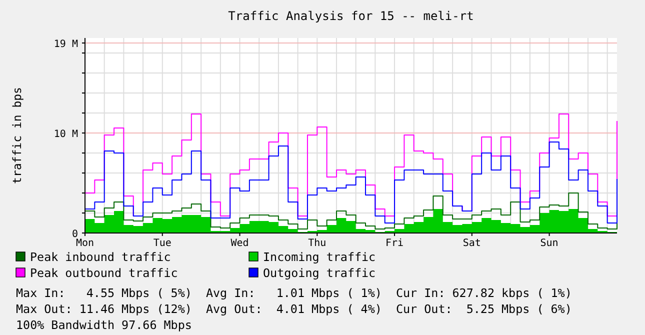 The image size is (645, 335). I want to click on y-tick-label: 10 M, so click(66, 134).